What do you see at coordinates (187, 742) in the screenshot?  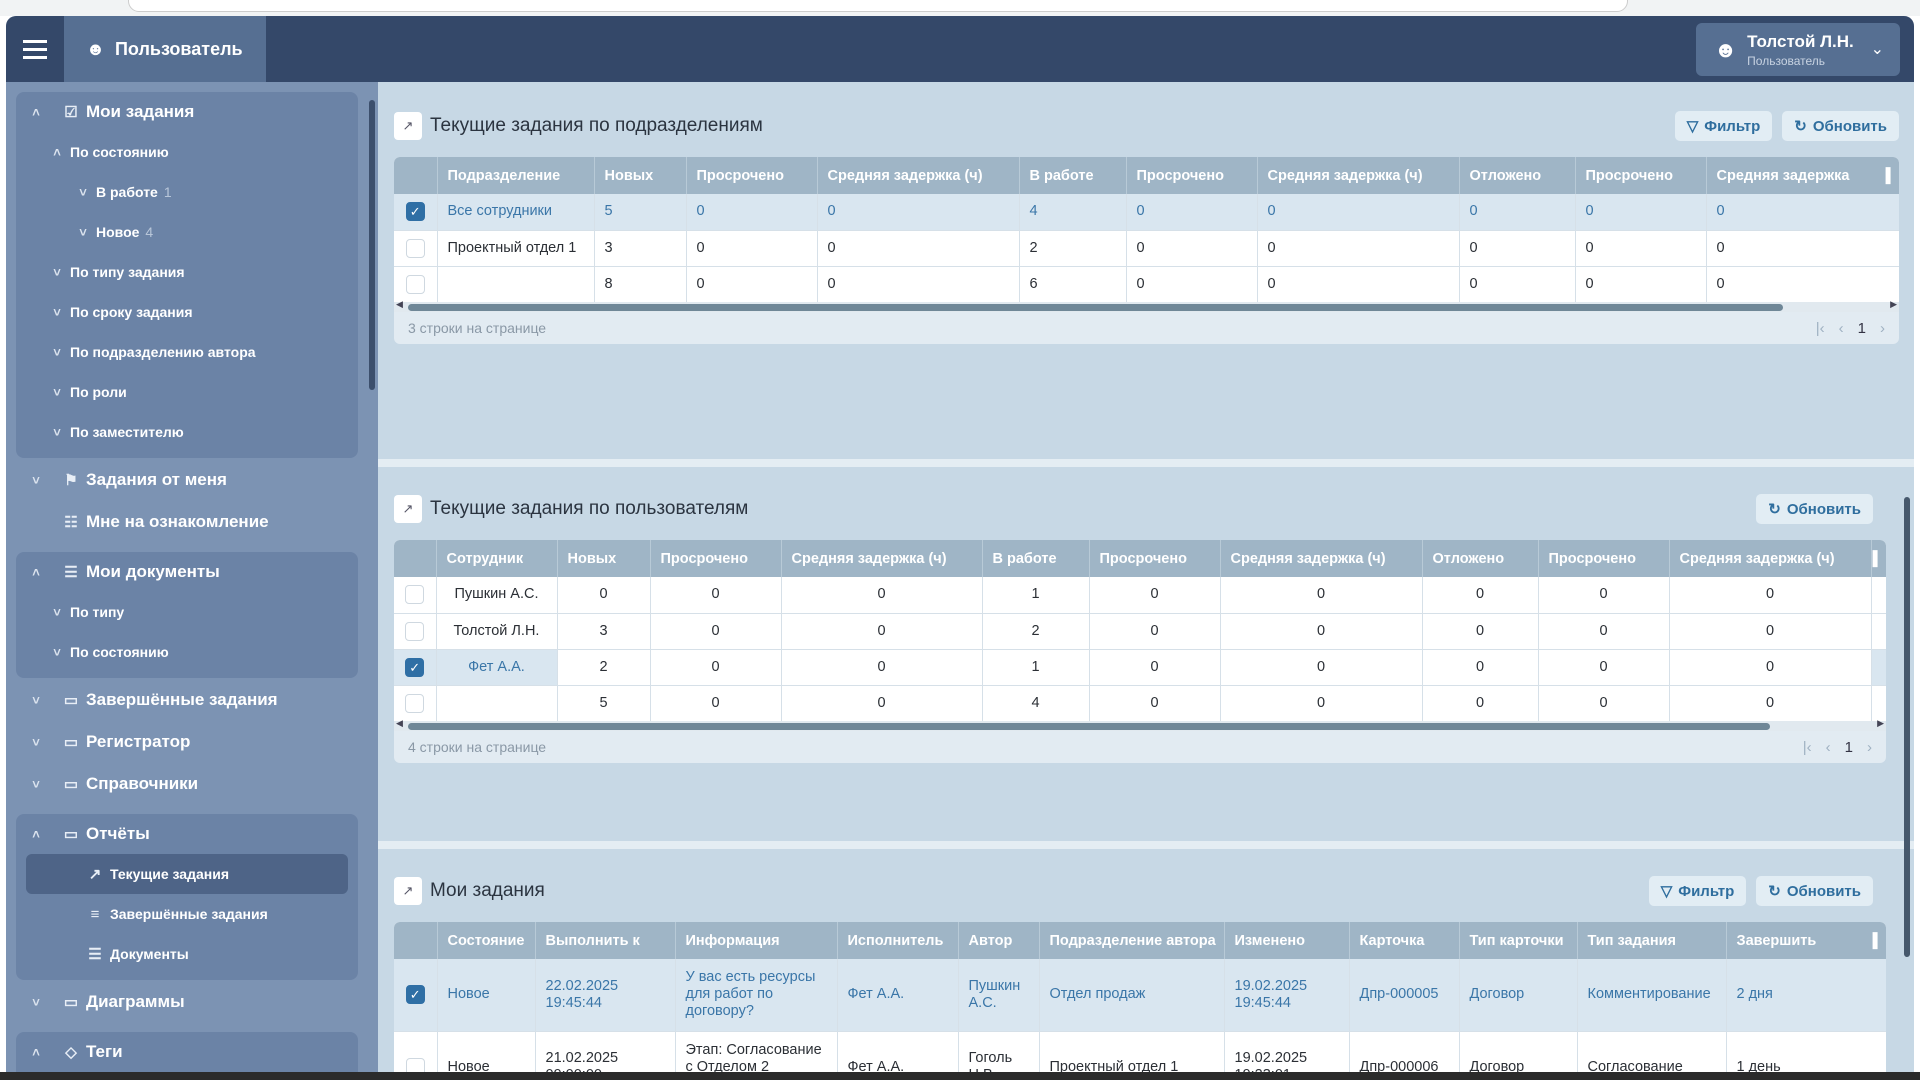 I see `sidebar-item: ˅ ▭ Регистратор` at bounding box center [187, 742].